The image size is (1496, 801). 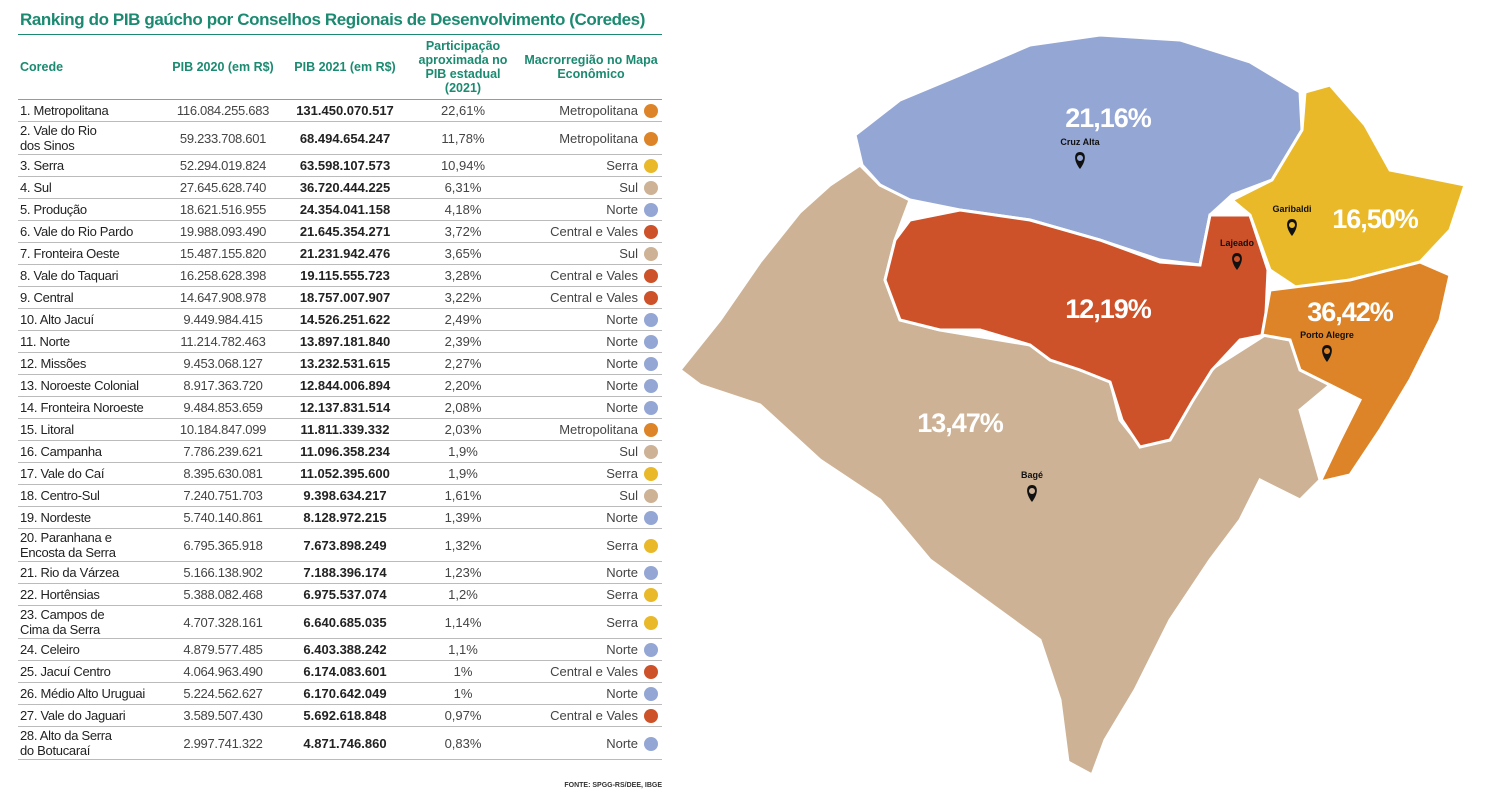 What do you see at coordinates (90, 545) in the screenshot?
I see `corede-name: 20. Paranhana e Encosta da Serra` at bounding box center [90, 545].